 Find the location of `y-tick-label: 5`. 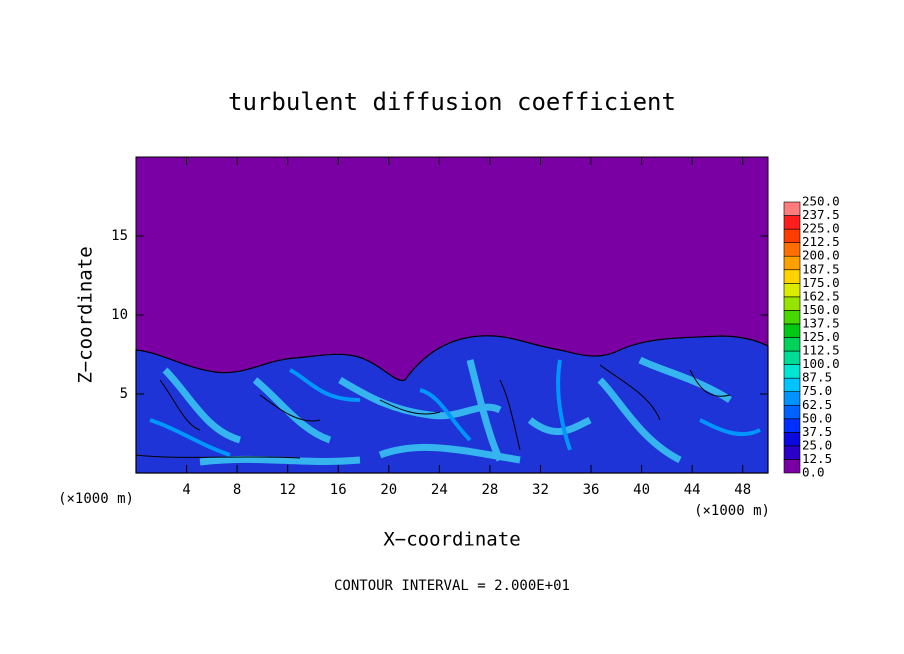

y-tick-label: 5 is located at coordinates (124, 394).